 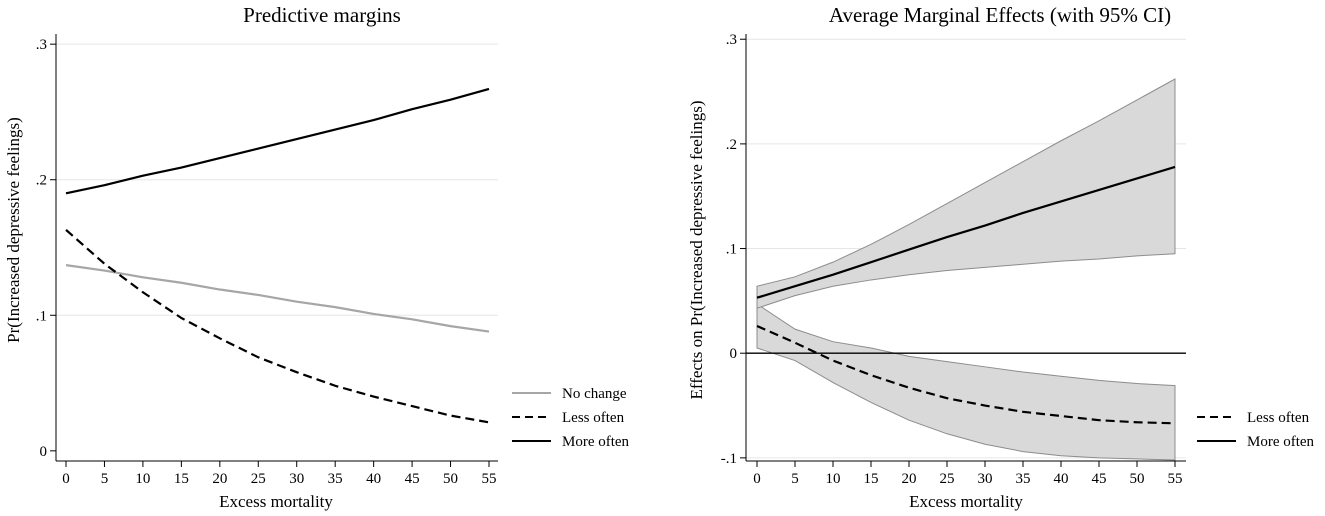 I want to click on ci-band-less-often, so click(x=966, y=382).